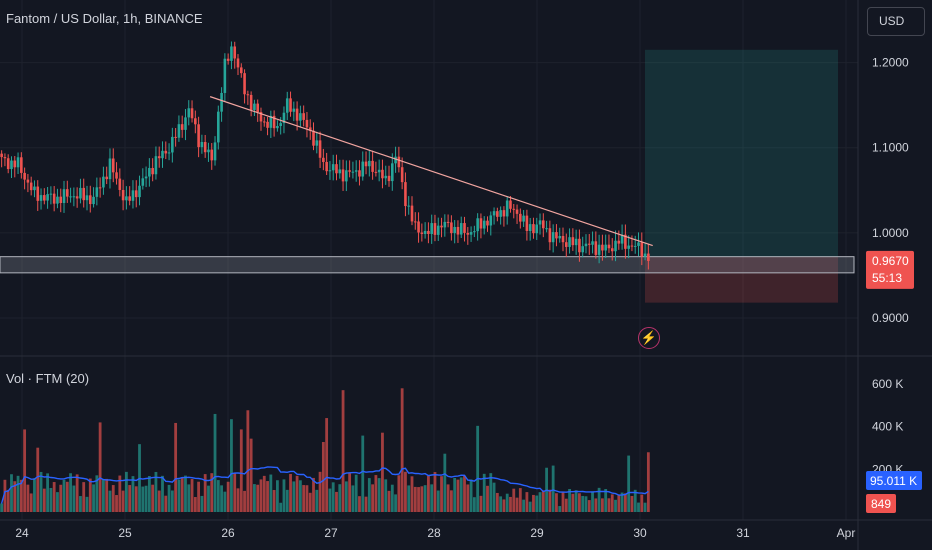  I want to click on currency-button: USD, so click(896, 21).